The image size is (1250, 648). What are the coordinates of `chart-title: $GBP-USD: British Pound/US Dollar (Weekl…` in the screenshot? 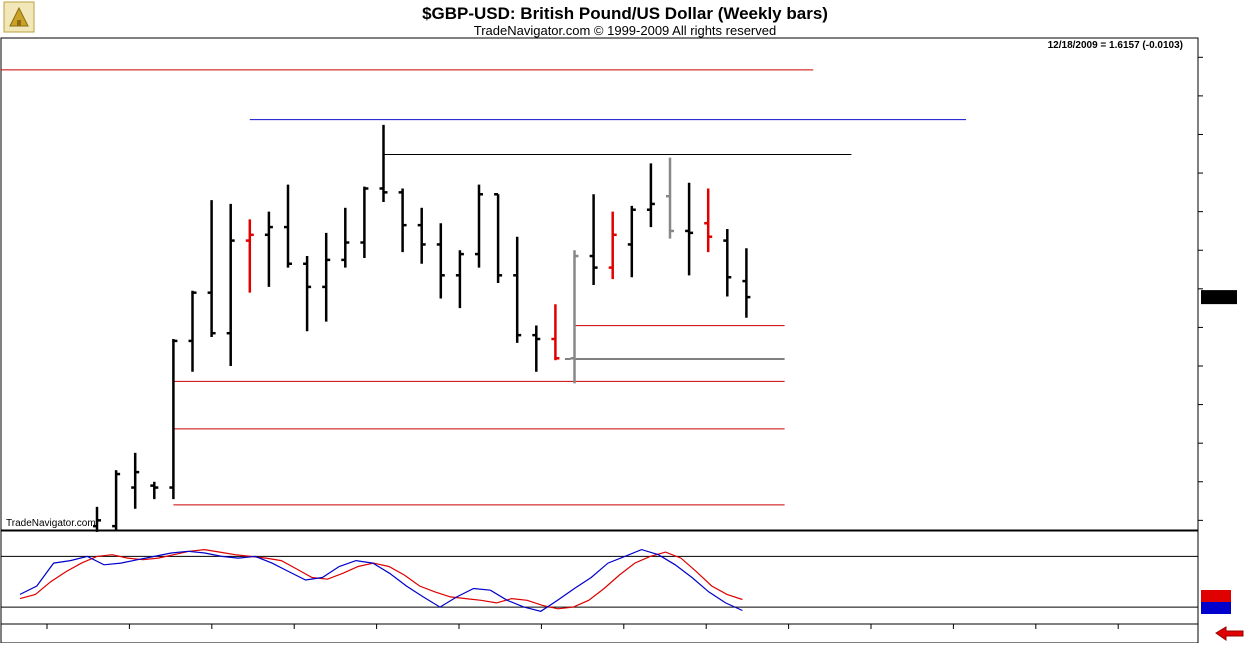 It's located at (625, 13).